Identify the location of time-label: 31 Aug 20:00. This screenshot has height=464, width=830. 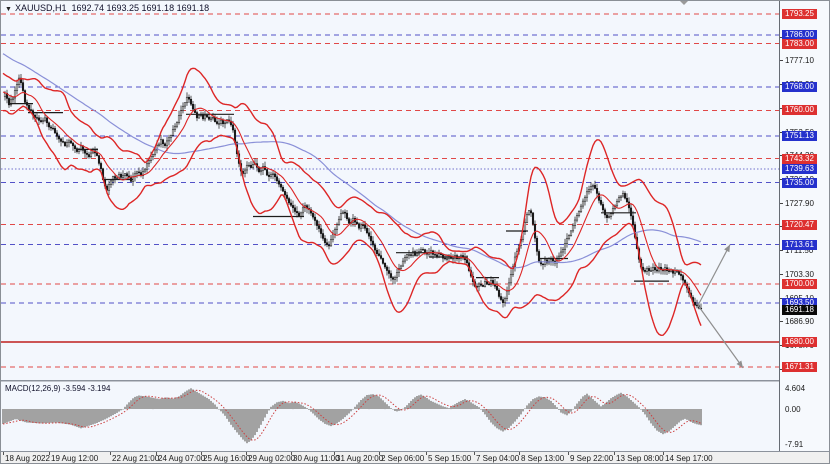
(360, 458).